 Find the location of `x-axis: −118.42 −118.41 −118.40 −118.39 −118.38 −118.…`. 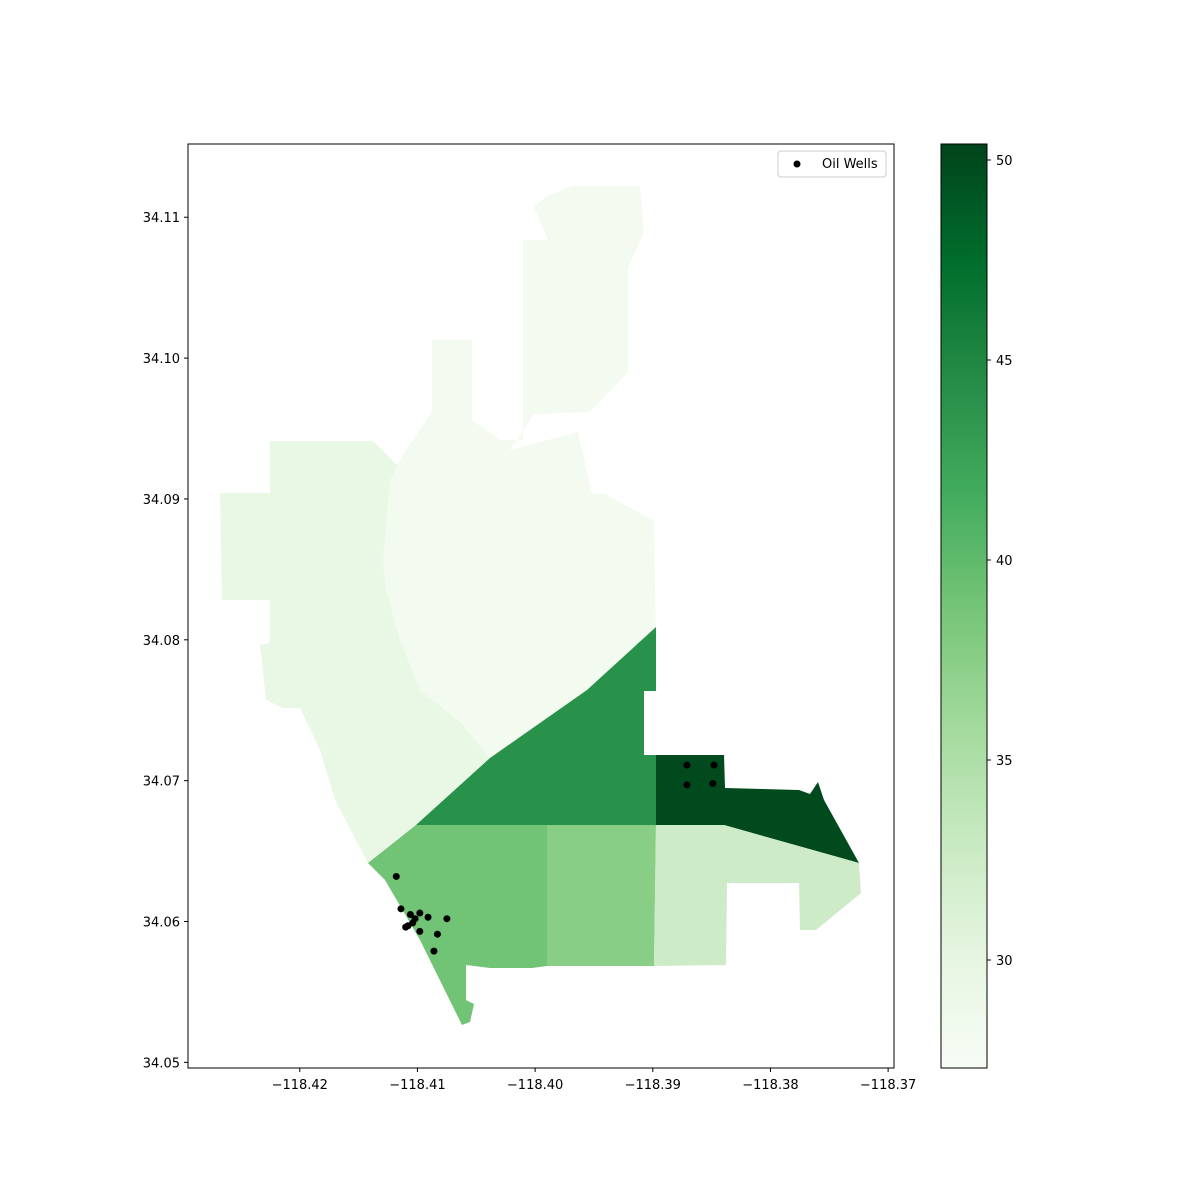

x-axis: −118.42 −118.41 −118.40 −118.39 −118.38 −118.… is located at coordinates (594, 1080).